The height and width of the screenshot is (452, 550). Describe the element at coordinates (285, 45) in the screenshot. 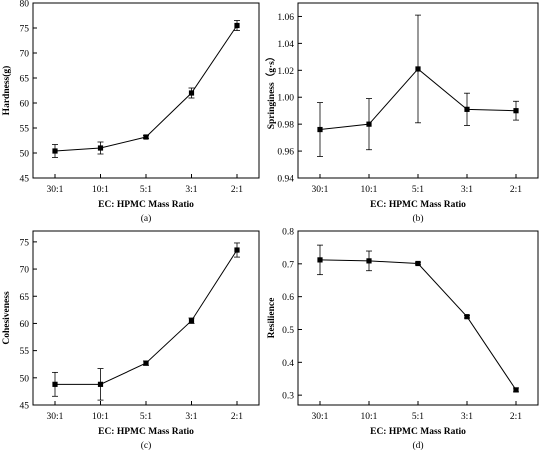

I see `y-tick-label: 1.04` at that location.